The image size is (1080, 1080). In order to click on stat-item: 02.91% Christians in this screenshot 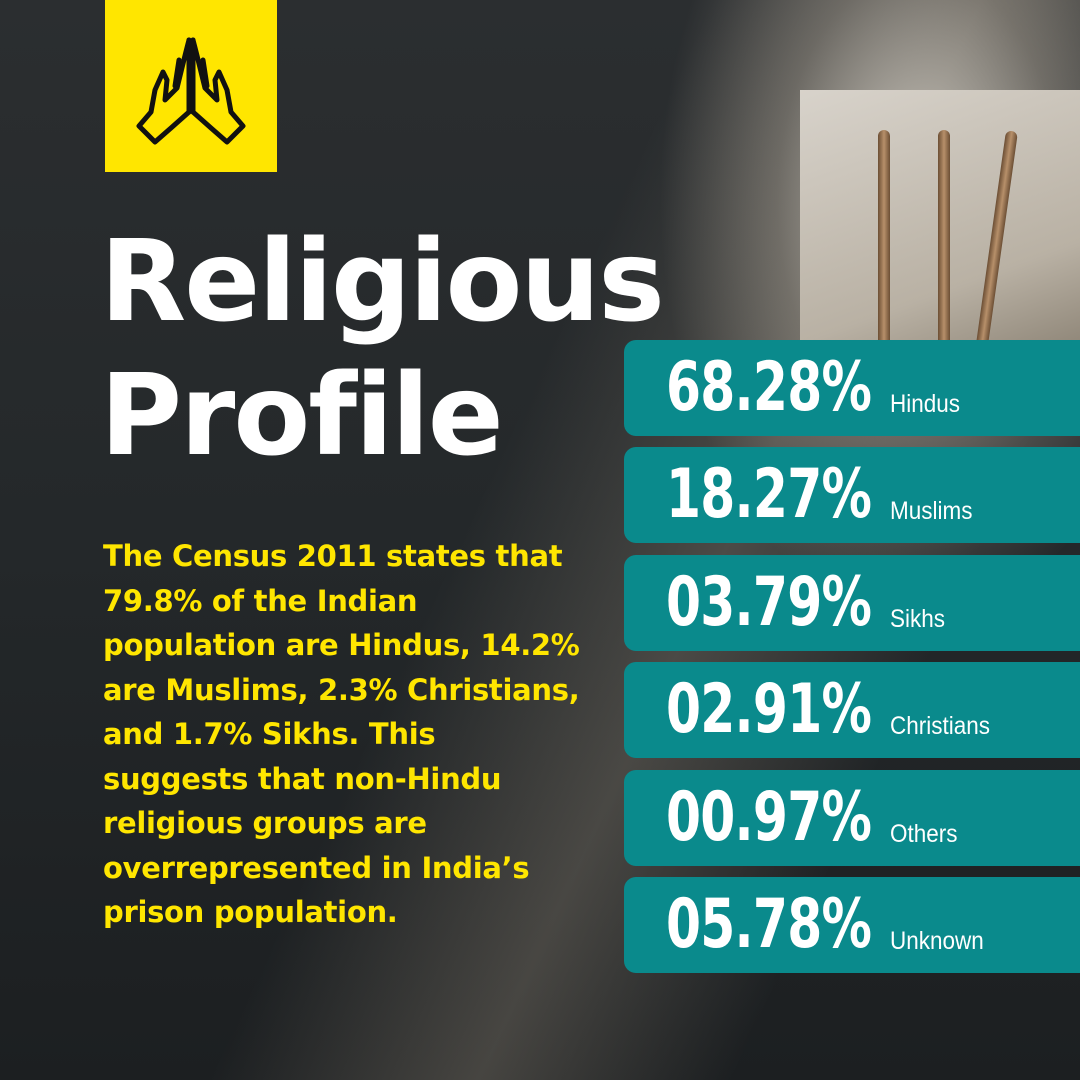, I will do `click(852, 710)`.